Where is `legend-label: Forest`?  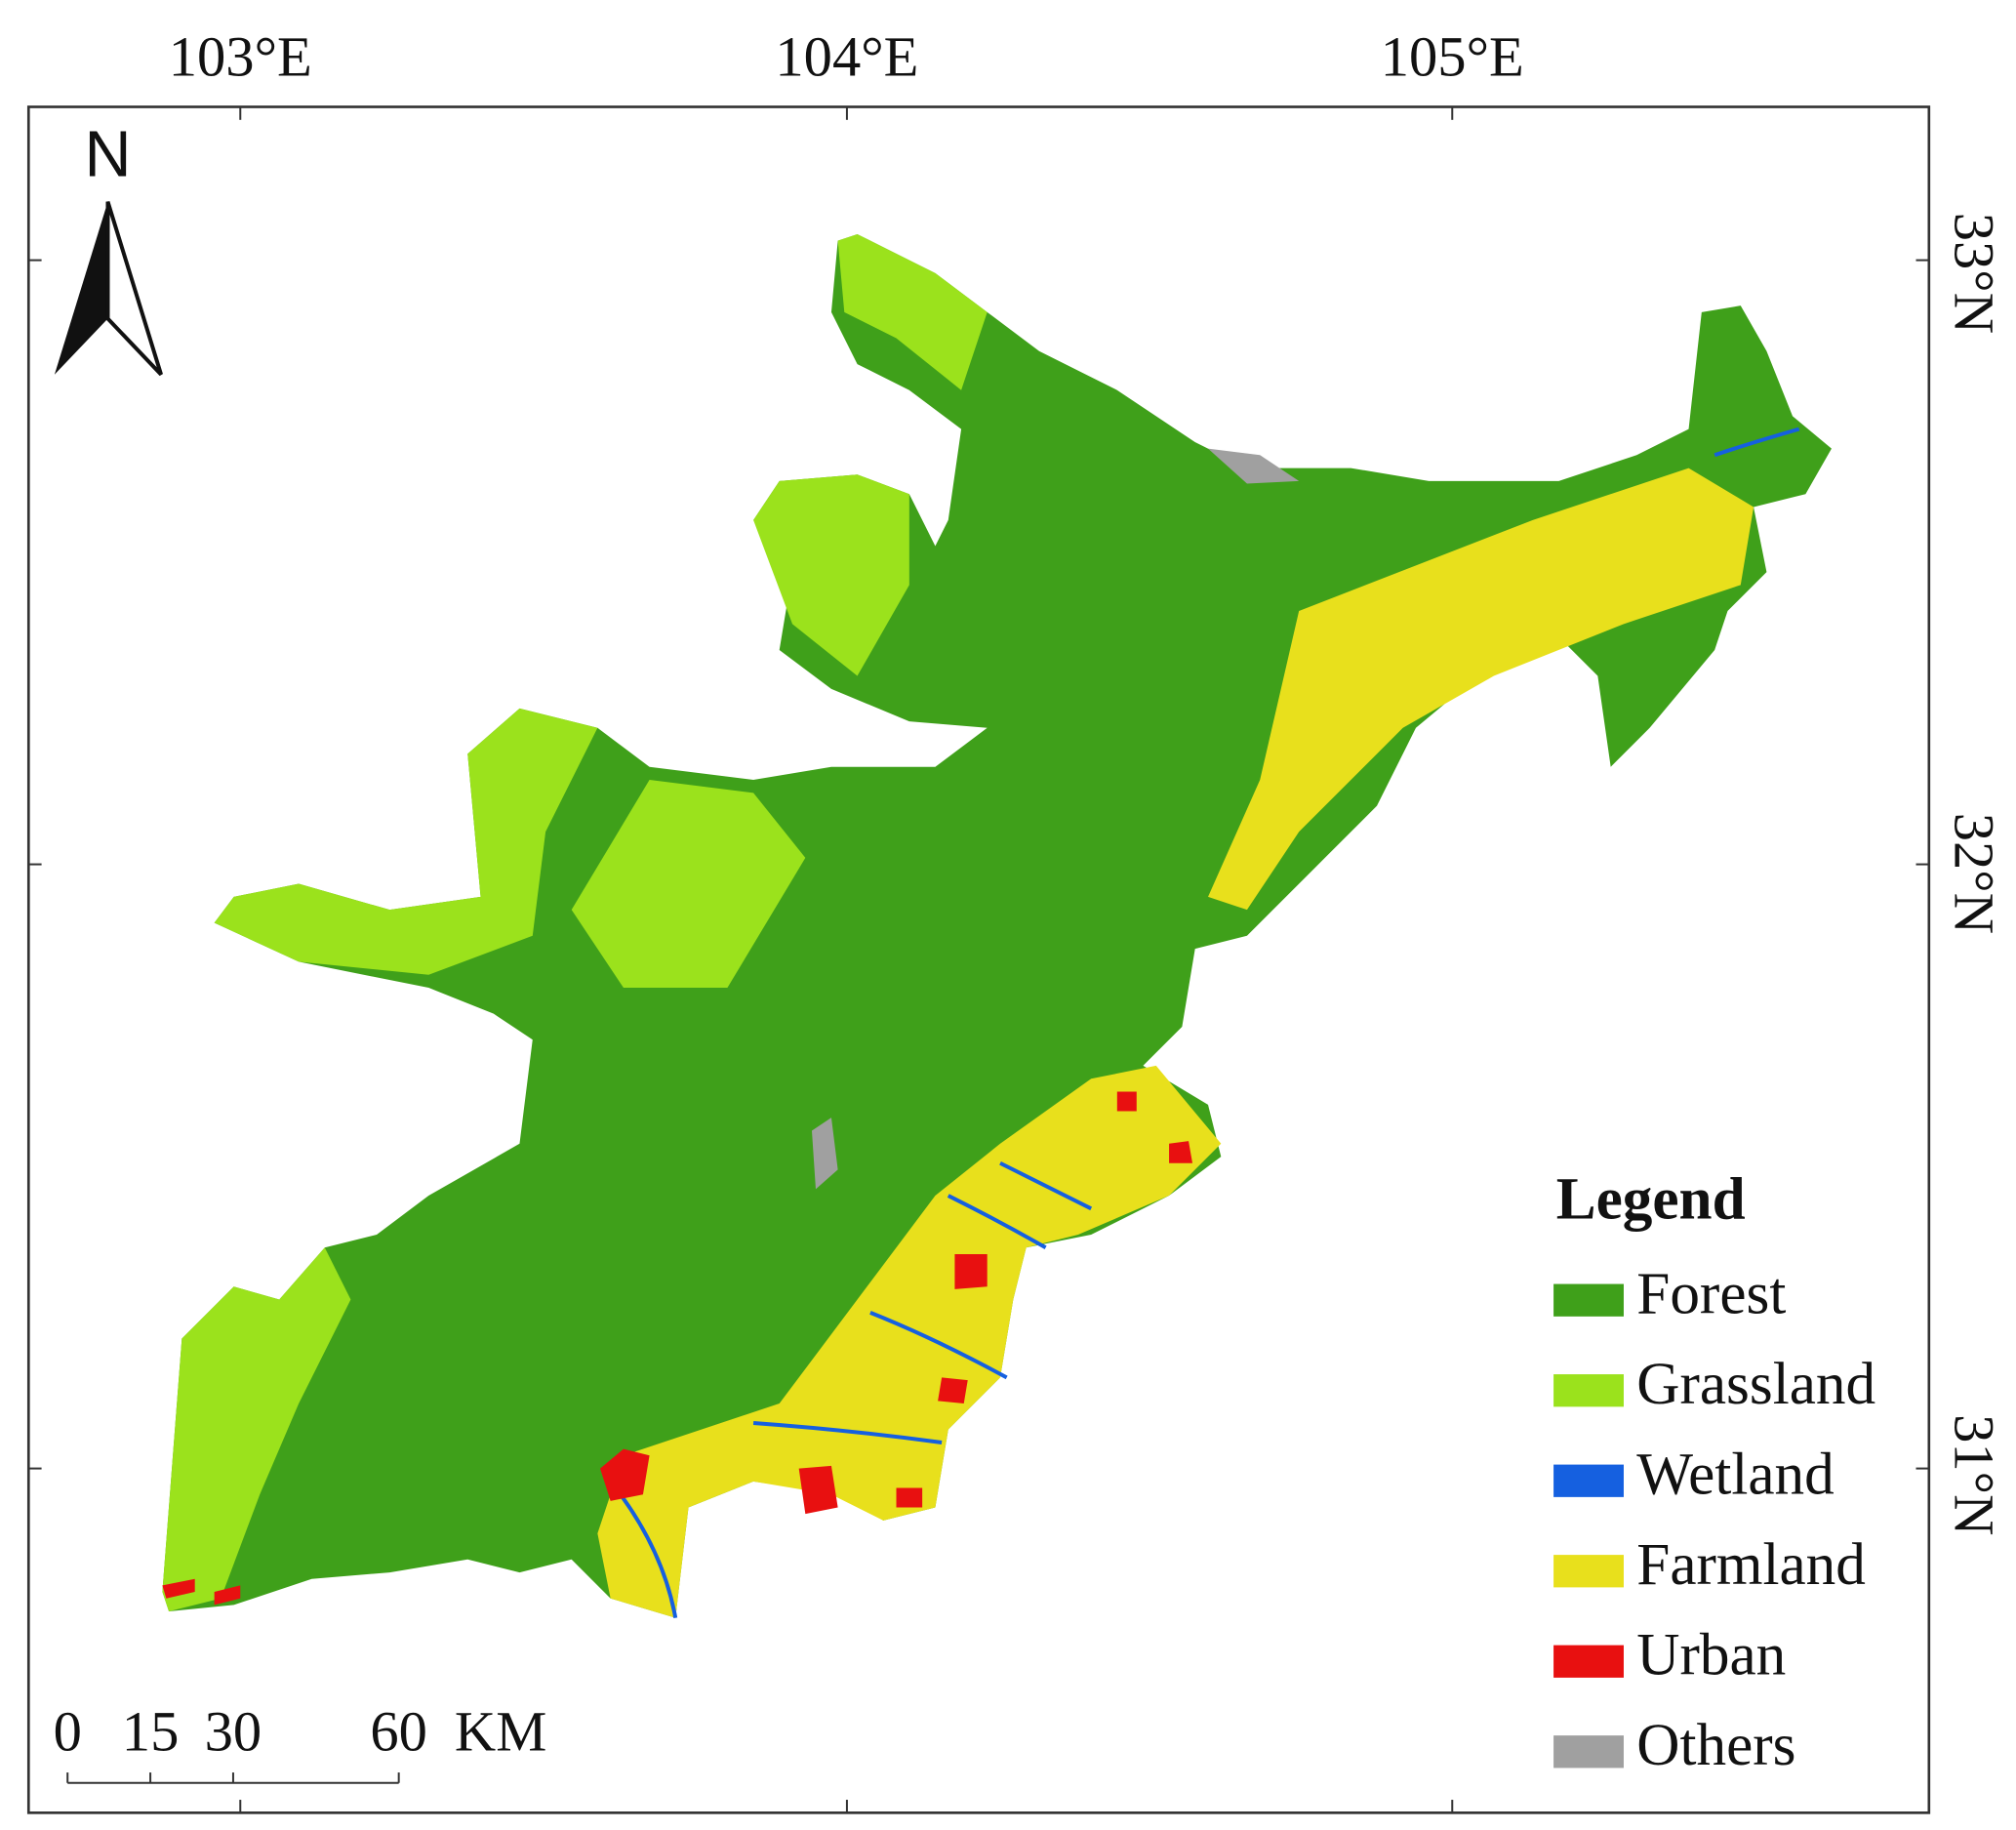 legend-label: Forest is located at coordinates (1711, 1294).